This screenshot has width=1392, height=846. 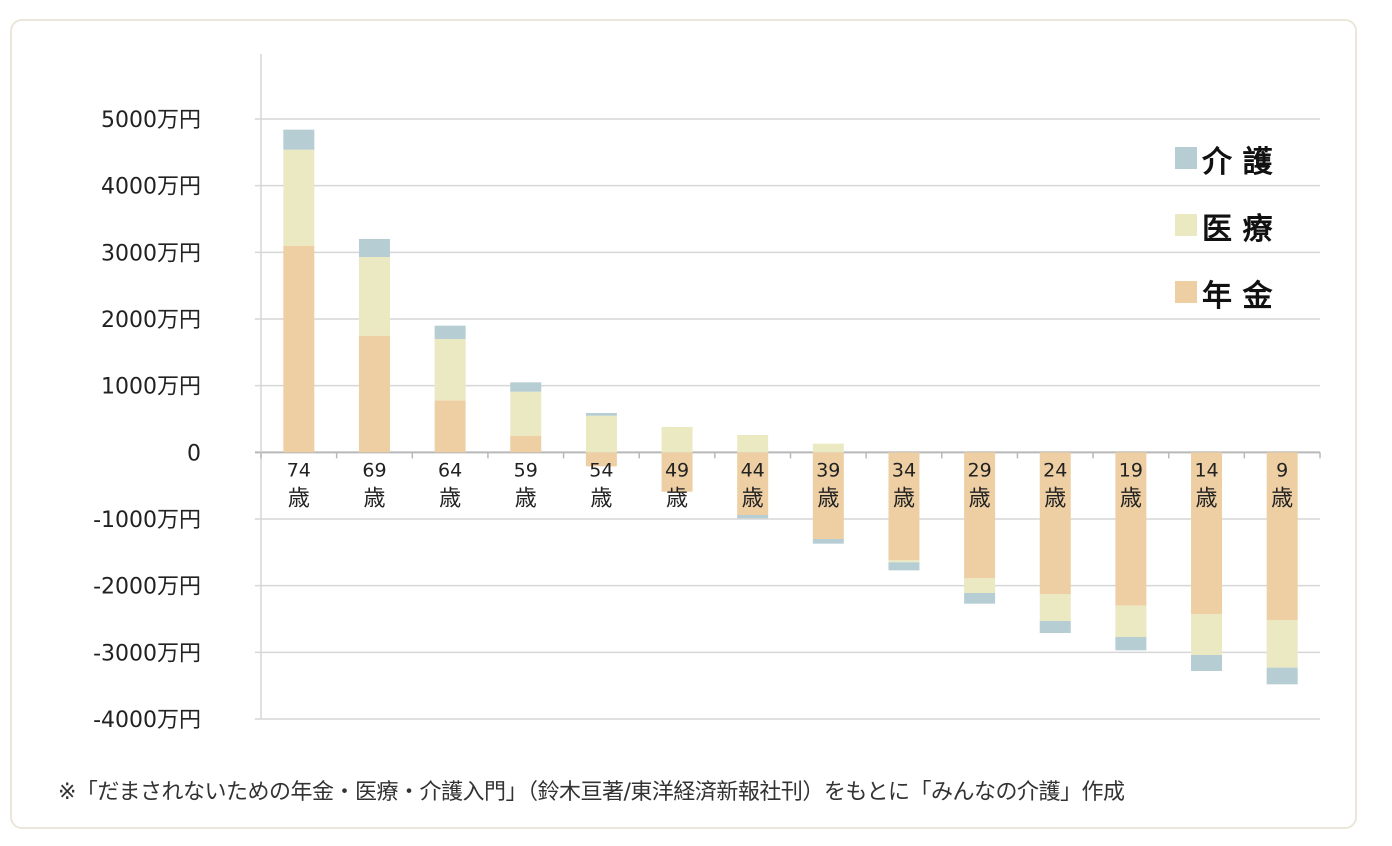 I want to click on legend-label: 年 金, so click(x=1237, y=296).